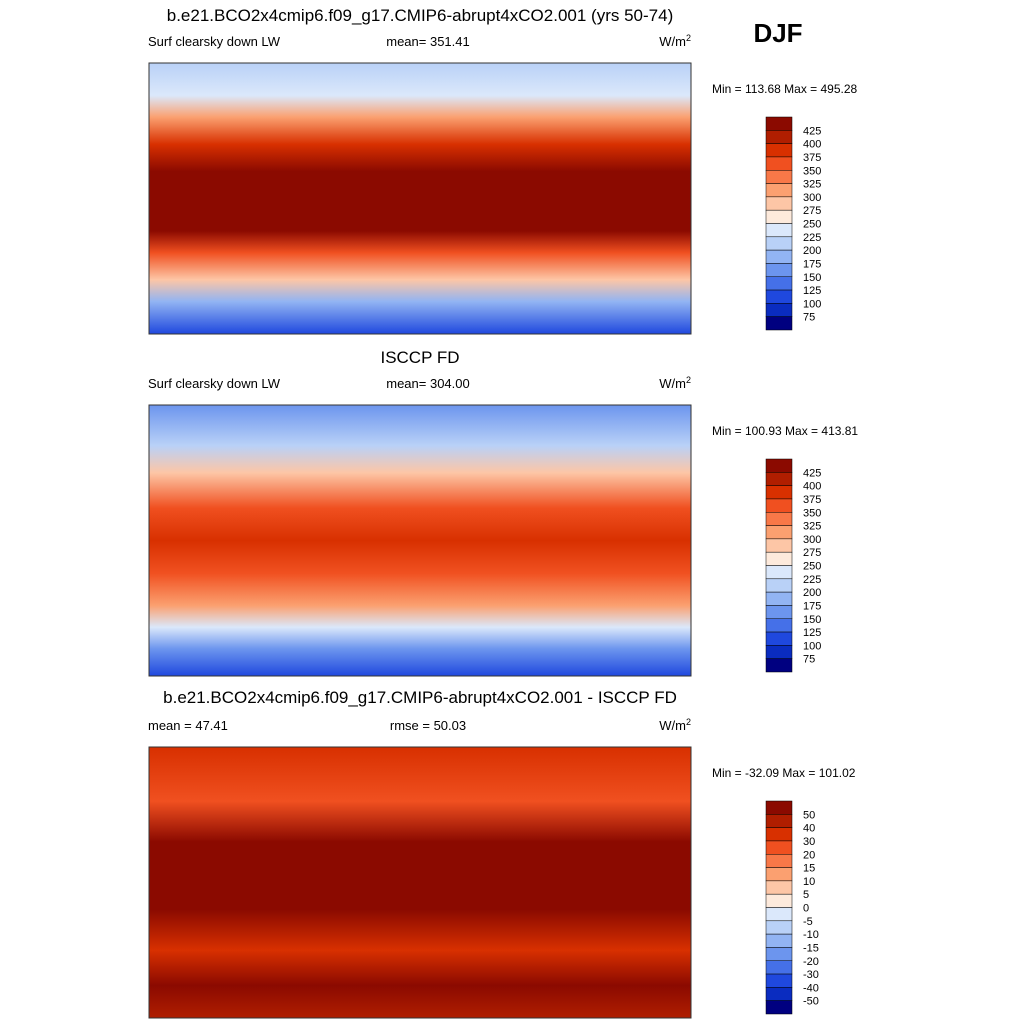  What do you see at coordinates (809, 882) in the screenshot?
I see `colorbar-label: 10` at bounding box center [809, 882].